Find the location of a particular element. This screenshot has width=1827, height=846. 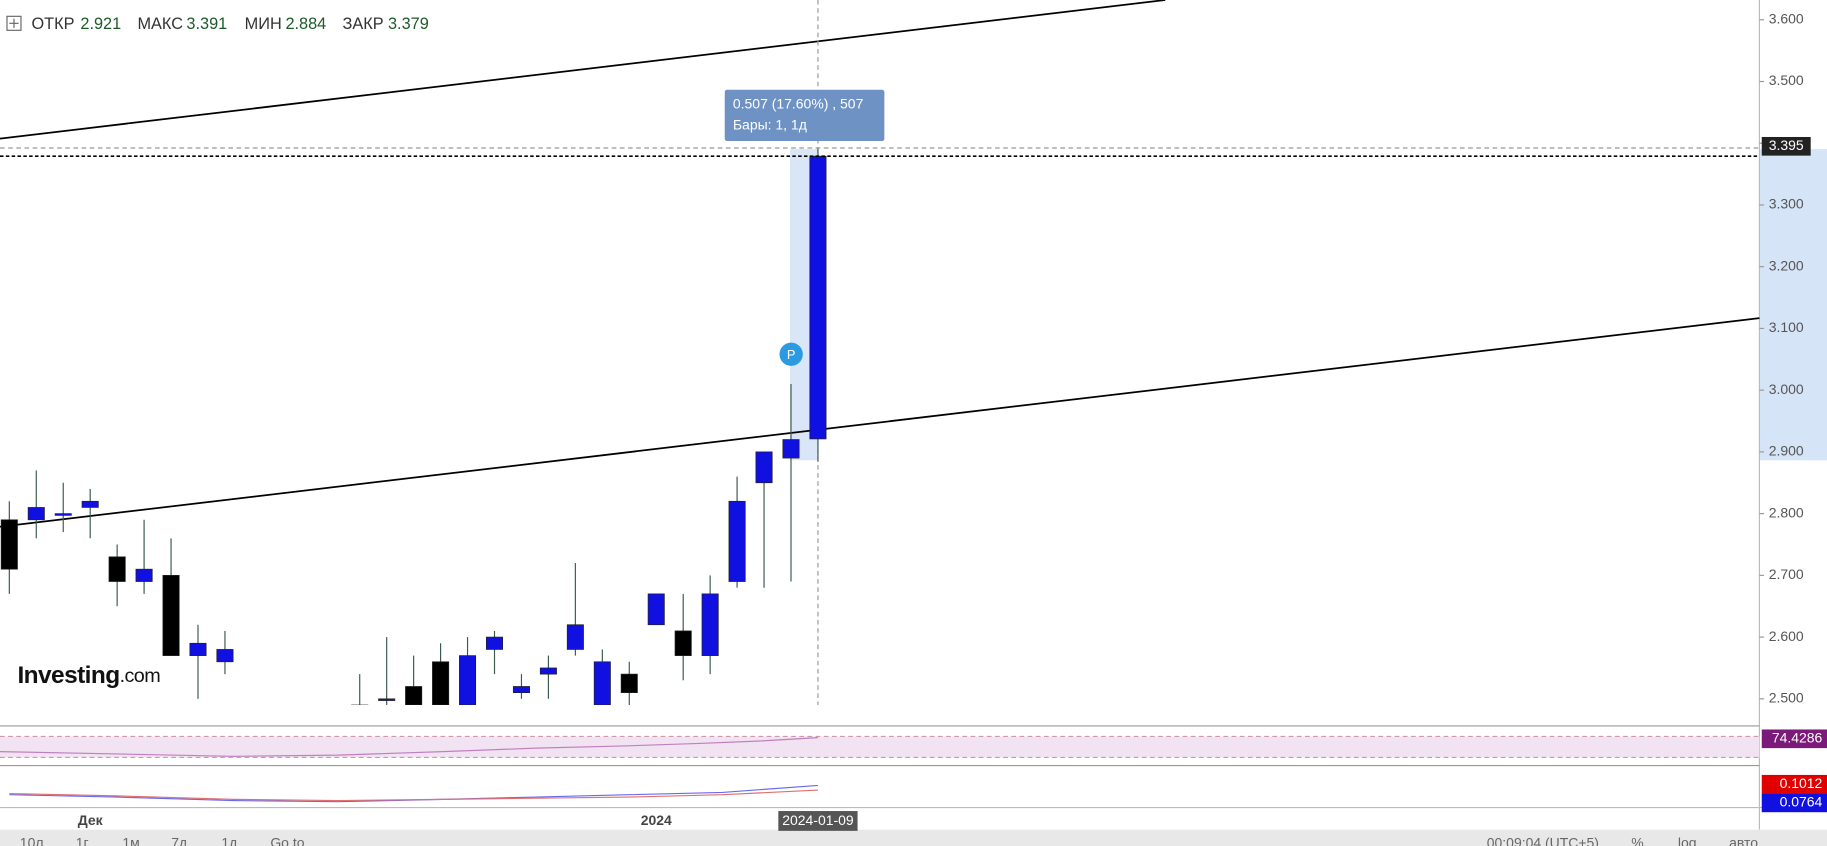

header-label: ЗАКР is located at coordinates (363, 24).